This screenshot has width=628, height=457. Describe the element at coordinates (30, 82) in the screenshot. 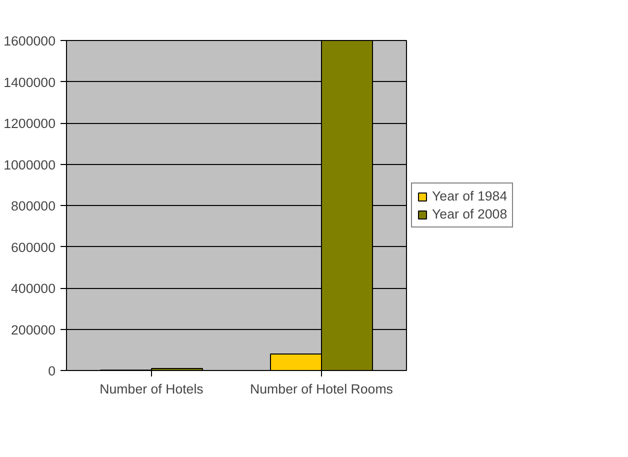

I see `y-tick-label: 1400000` at that location.